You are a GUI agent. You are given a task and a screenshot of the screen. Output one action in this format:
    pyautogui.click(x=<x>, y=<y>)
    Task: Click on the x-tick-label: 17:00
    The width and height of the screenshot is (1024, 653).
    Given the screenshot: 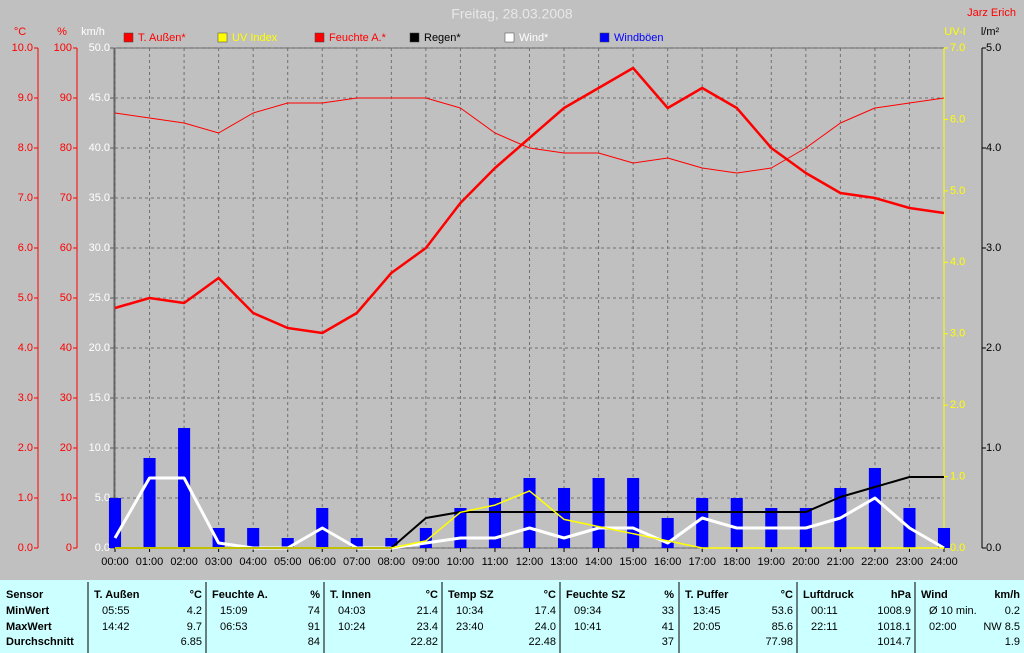 What is the action you would take?
    pyautogui.click(x=702, y=562)
    